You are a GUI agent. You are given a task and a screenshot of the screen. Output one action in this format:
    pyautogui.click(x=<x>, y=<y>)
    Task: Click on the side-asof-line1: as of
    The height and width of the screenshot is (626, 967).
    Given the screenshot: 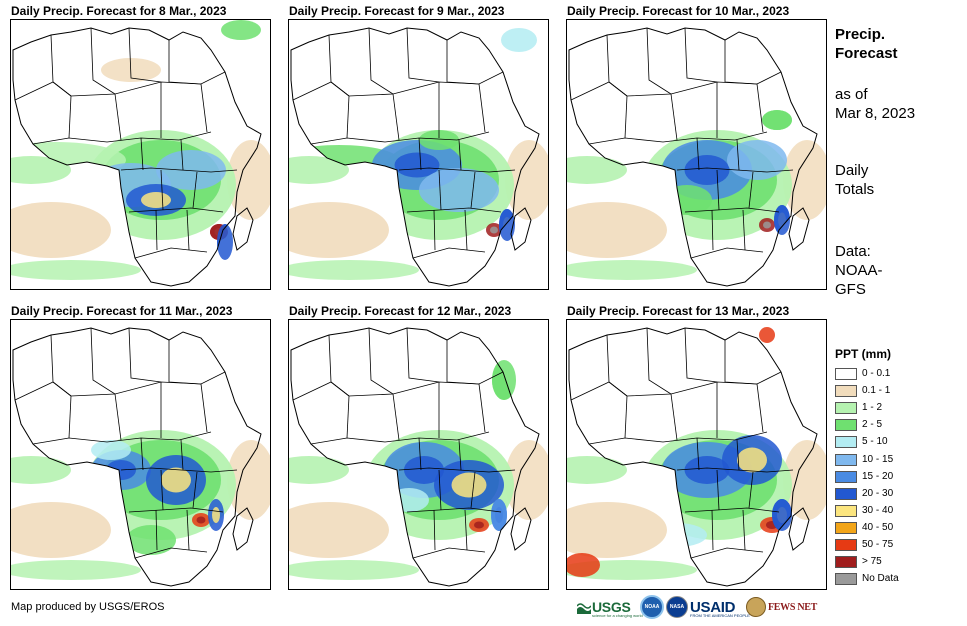 What is the action you would take?
    pyautogui.click(x=851, y=94)
    